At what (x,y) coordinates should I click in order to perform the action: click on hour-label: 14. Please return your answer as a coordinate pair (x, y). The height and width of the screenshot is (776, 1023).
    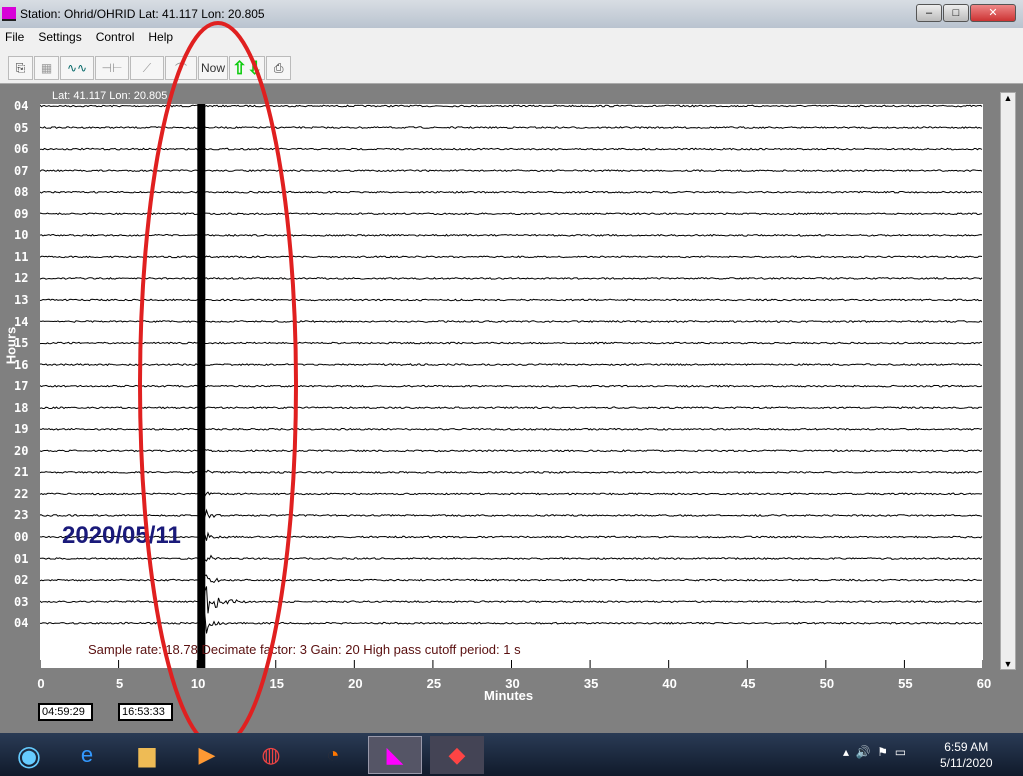
    Looking at the image, I should click on (21, 321).